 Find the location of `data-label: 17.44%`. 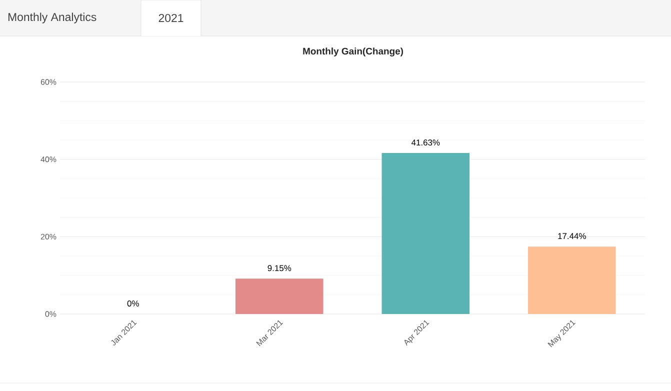

data-label: 17.44% is located at coordinates (572, 236).